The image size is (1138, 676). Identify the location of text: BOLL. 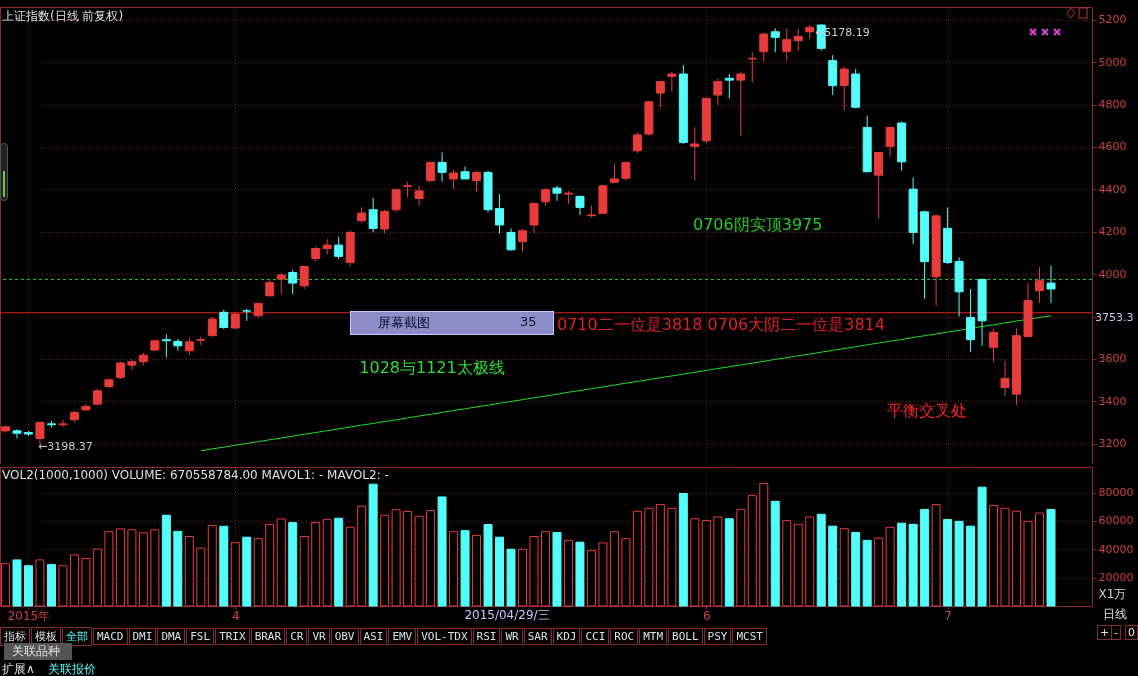
(685, 636).